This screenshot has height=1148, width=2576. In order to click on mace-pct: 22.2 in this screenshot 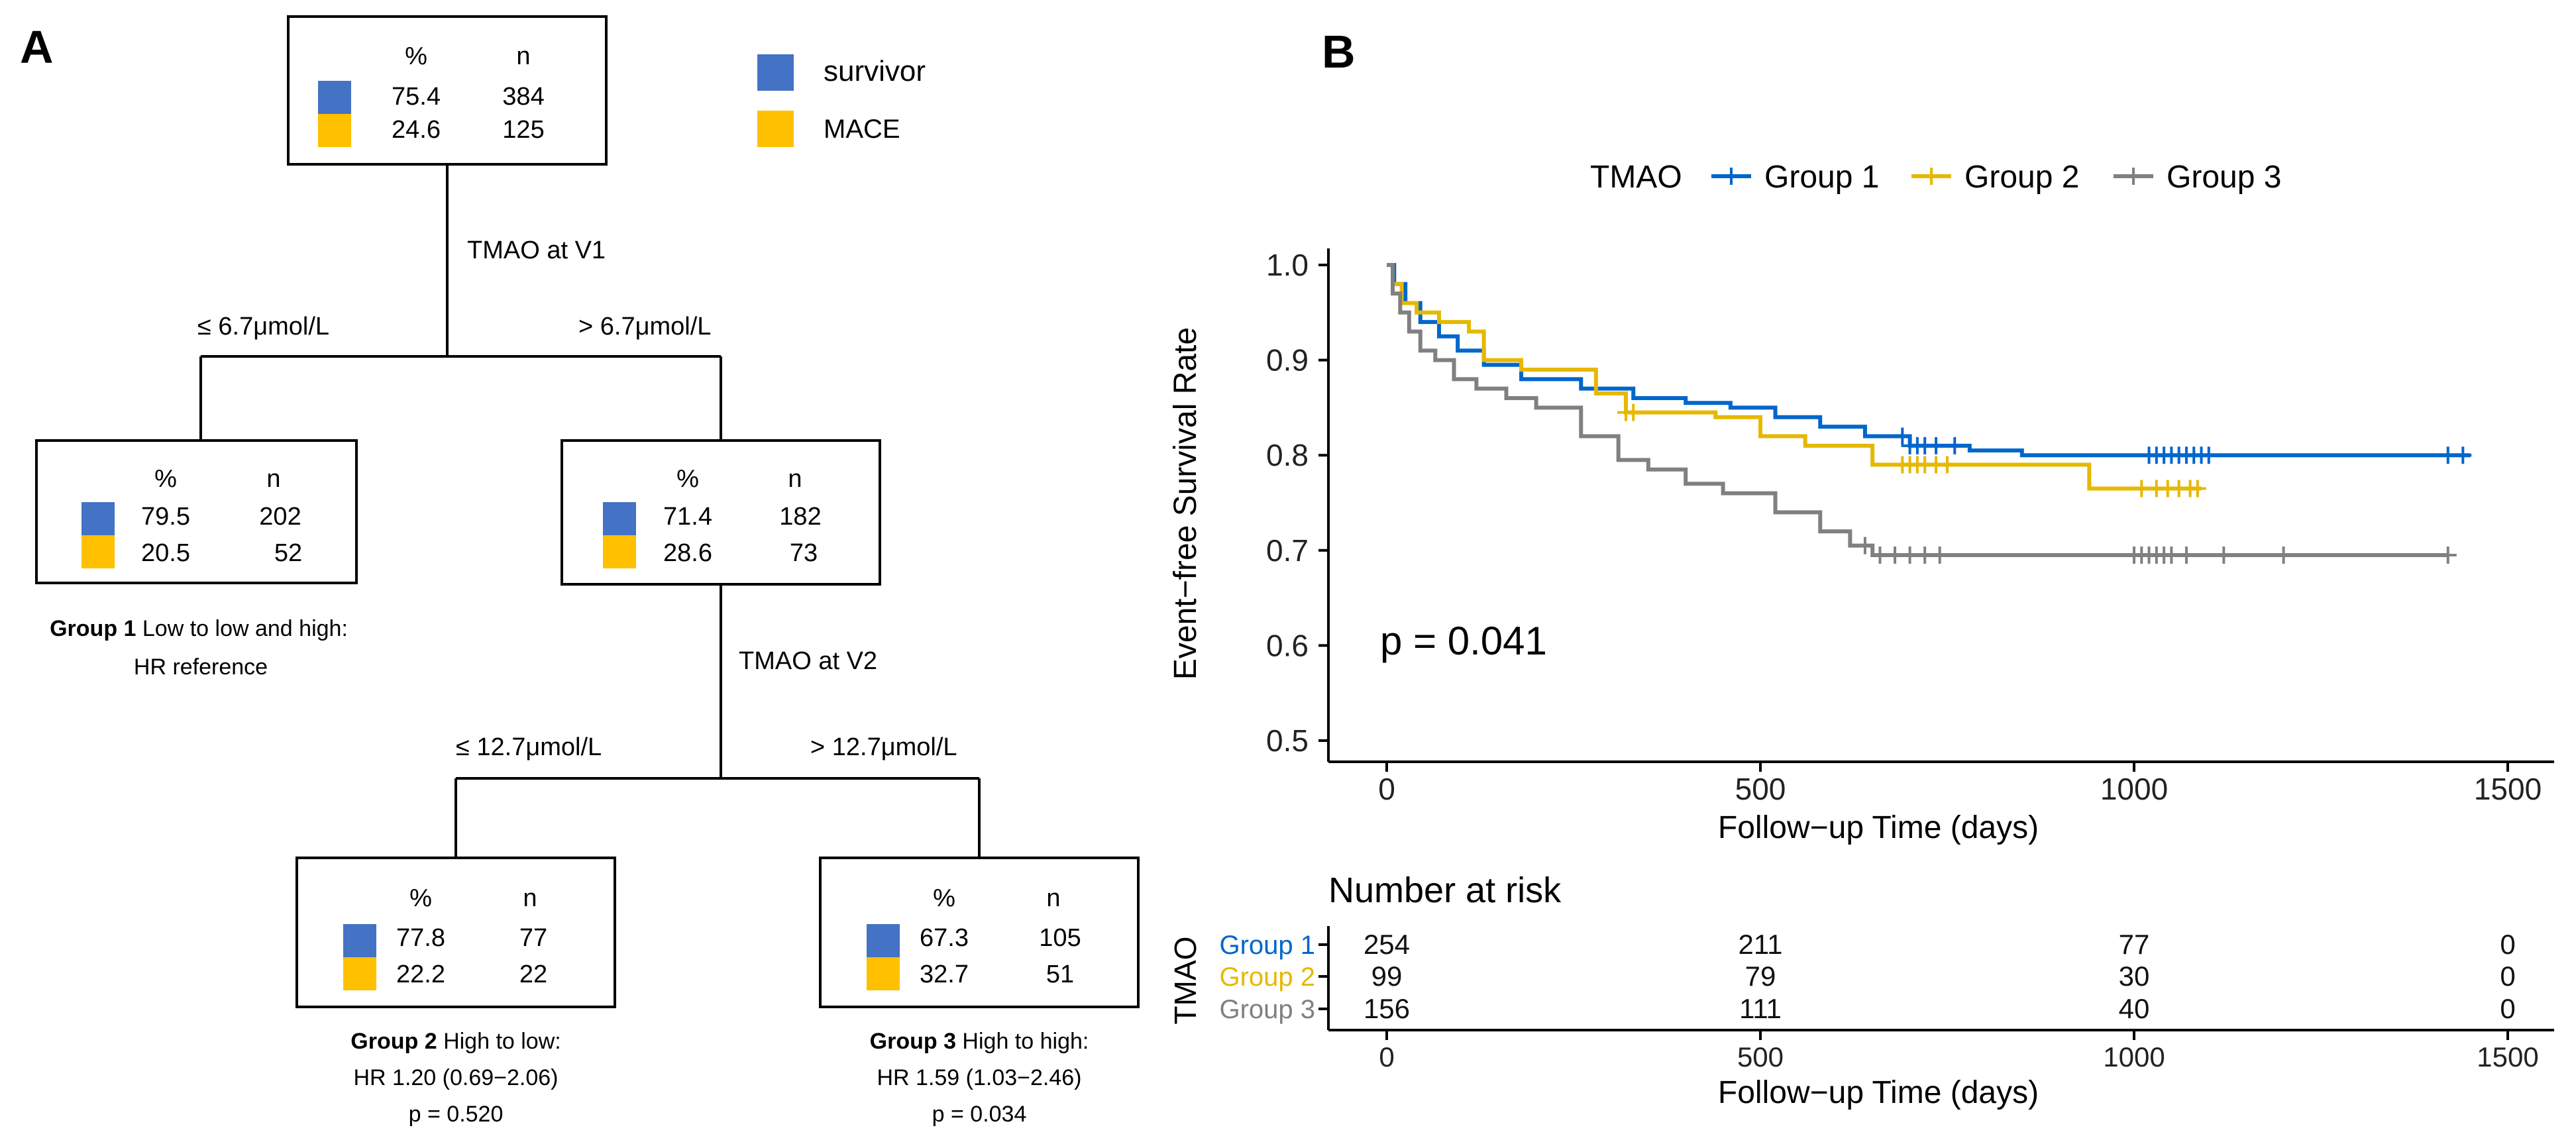, I will do `click(420, 974)`.